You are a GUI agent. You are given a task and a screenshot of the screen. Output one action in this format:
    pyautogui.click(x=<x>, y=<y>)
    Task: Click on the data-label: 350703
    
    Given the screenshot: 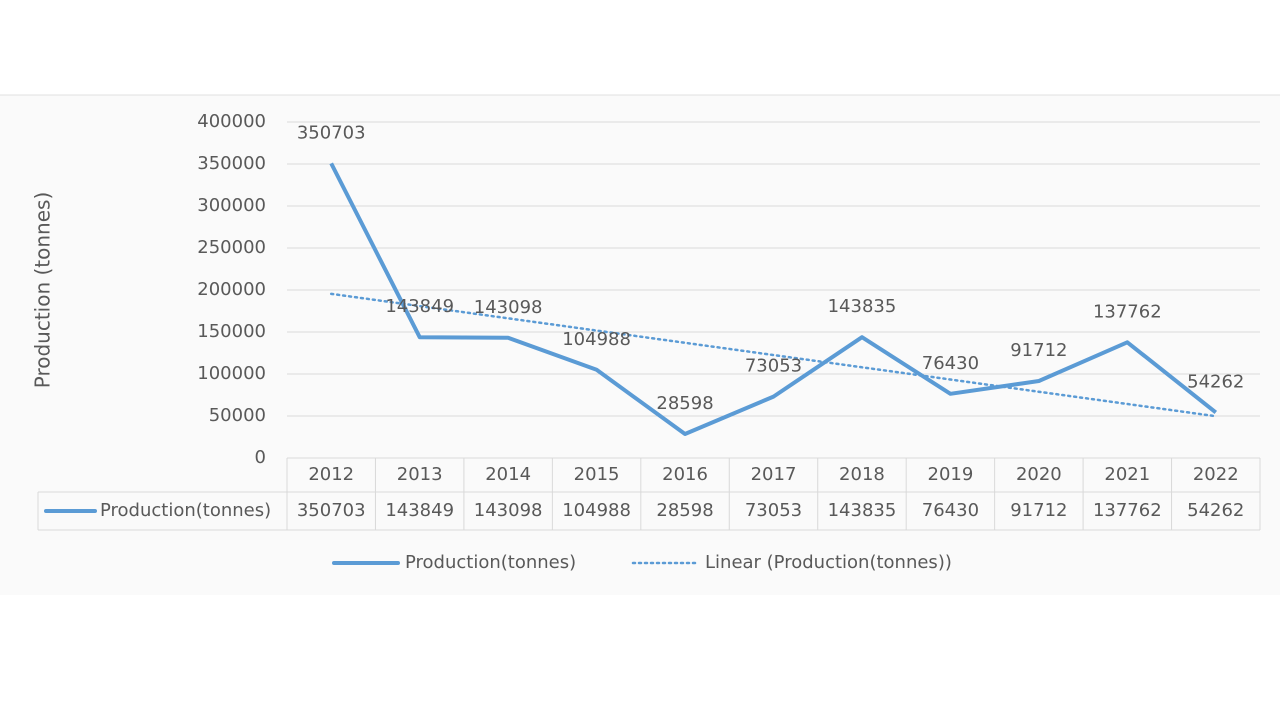 What is the action you would take?
    pyautogui.click(x=331, y=132)
    